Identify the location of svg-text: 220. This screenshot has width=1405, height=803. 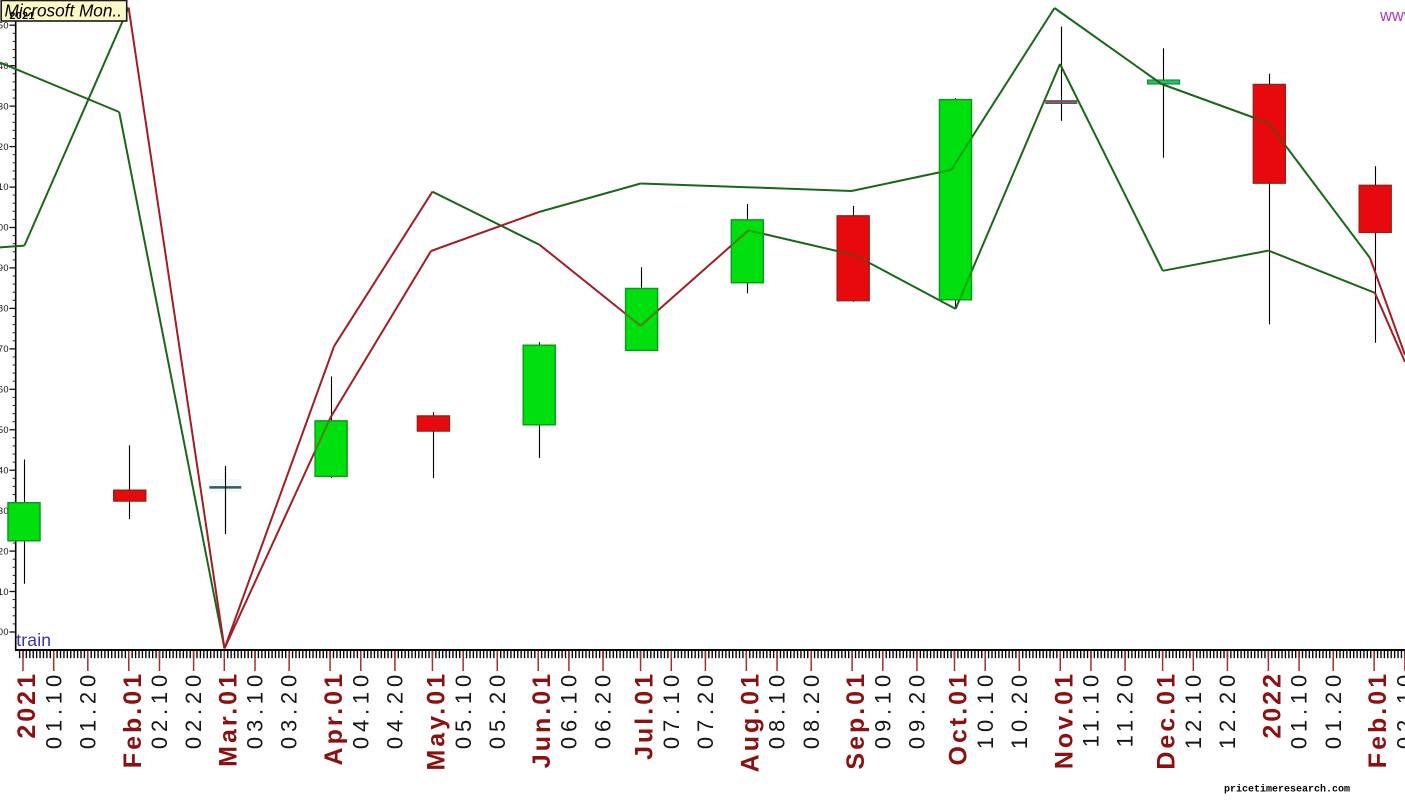
(4, 551).